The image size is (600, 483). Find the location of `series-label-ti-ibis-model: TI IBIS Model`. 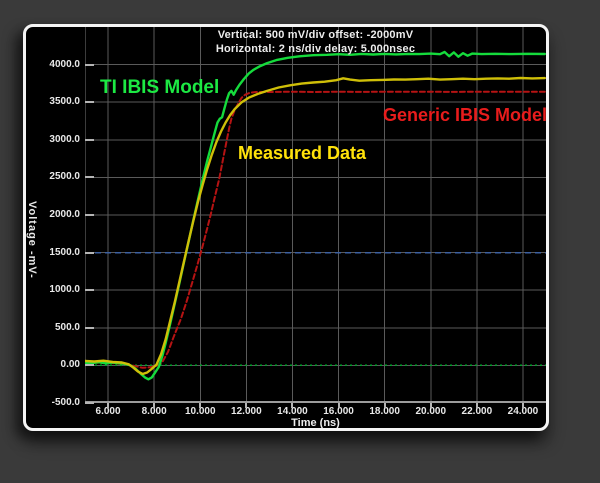

series-label-ti-ibis-model: TI IBIS Model is located at coordinates (160, 87).